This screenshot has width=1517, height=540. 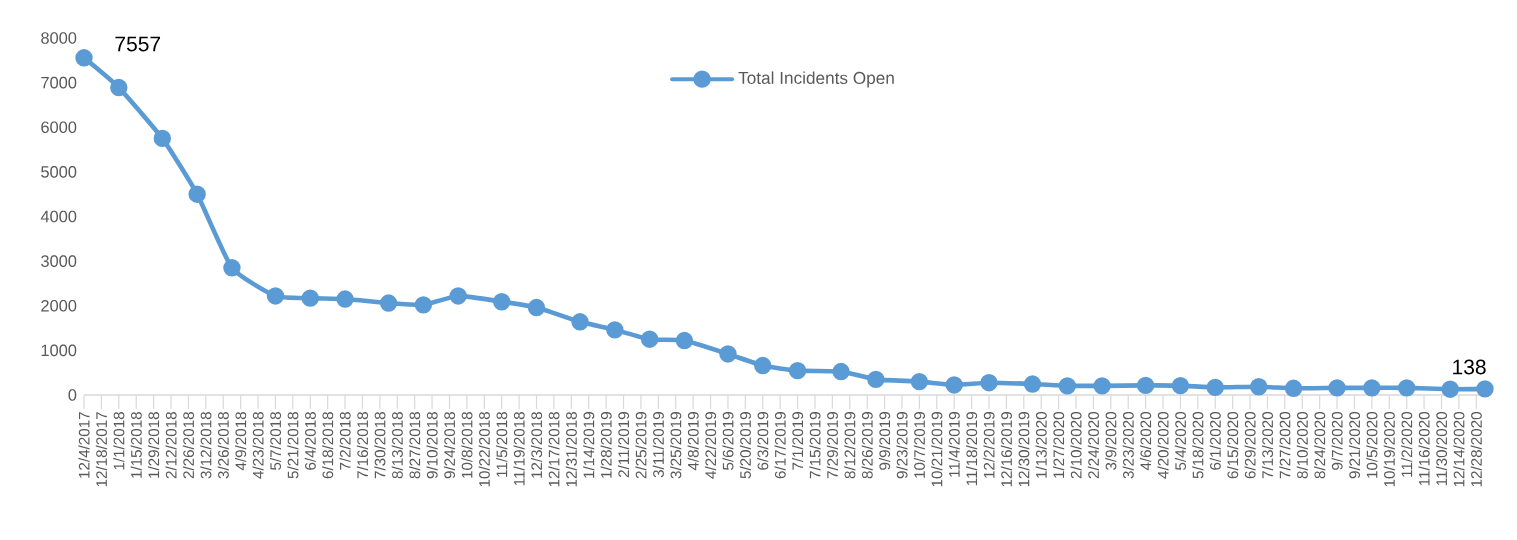 I want to click on x-tick-label: 4/8/2019, so click(x=693, y=441).